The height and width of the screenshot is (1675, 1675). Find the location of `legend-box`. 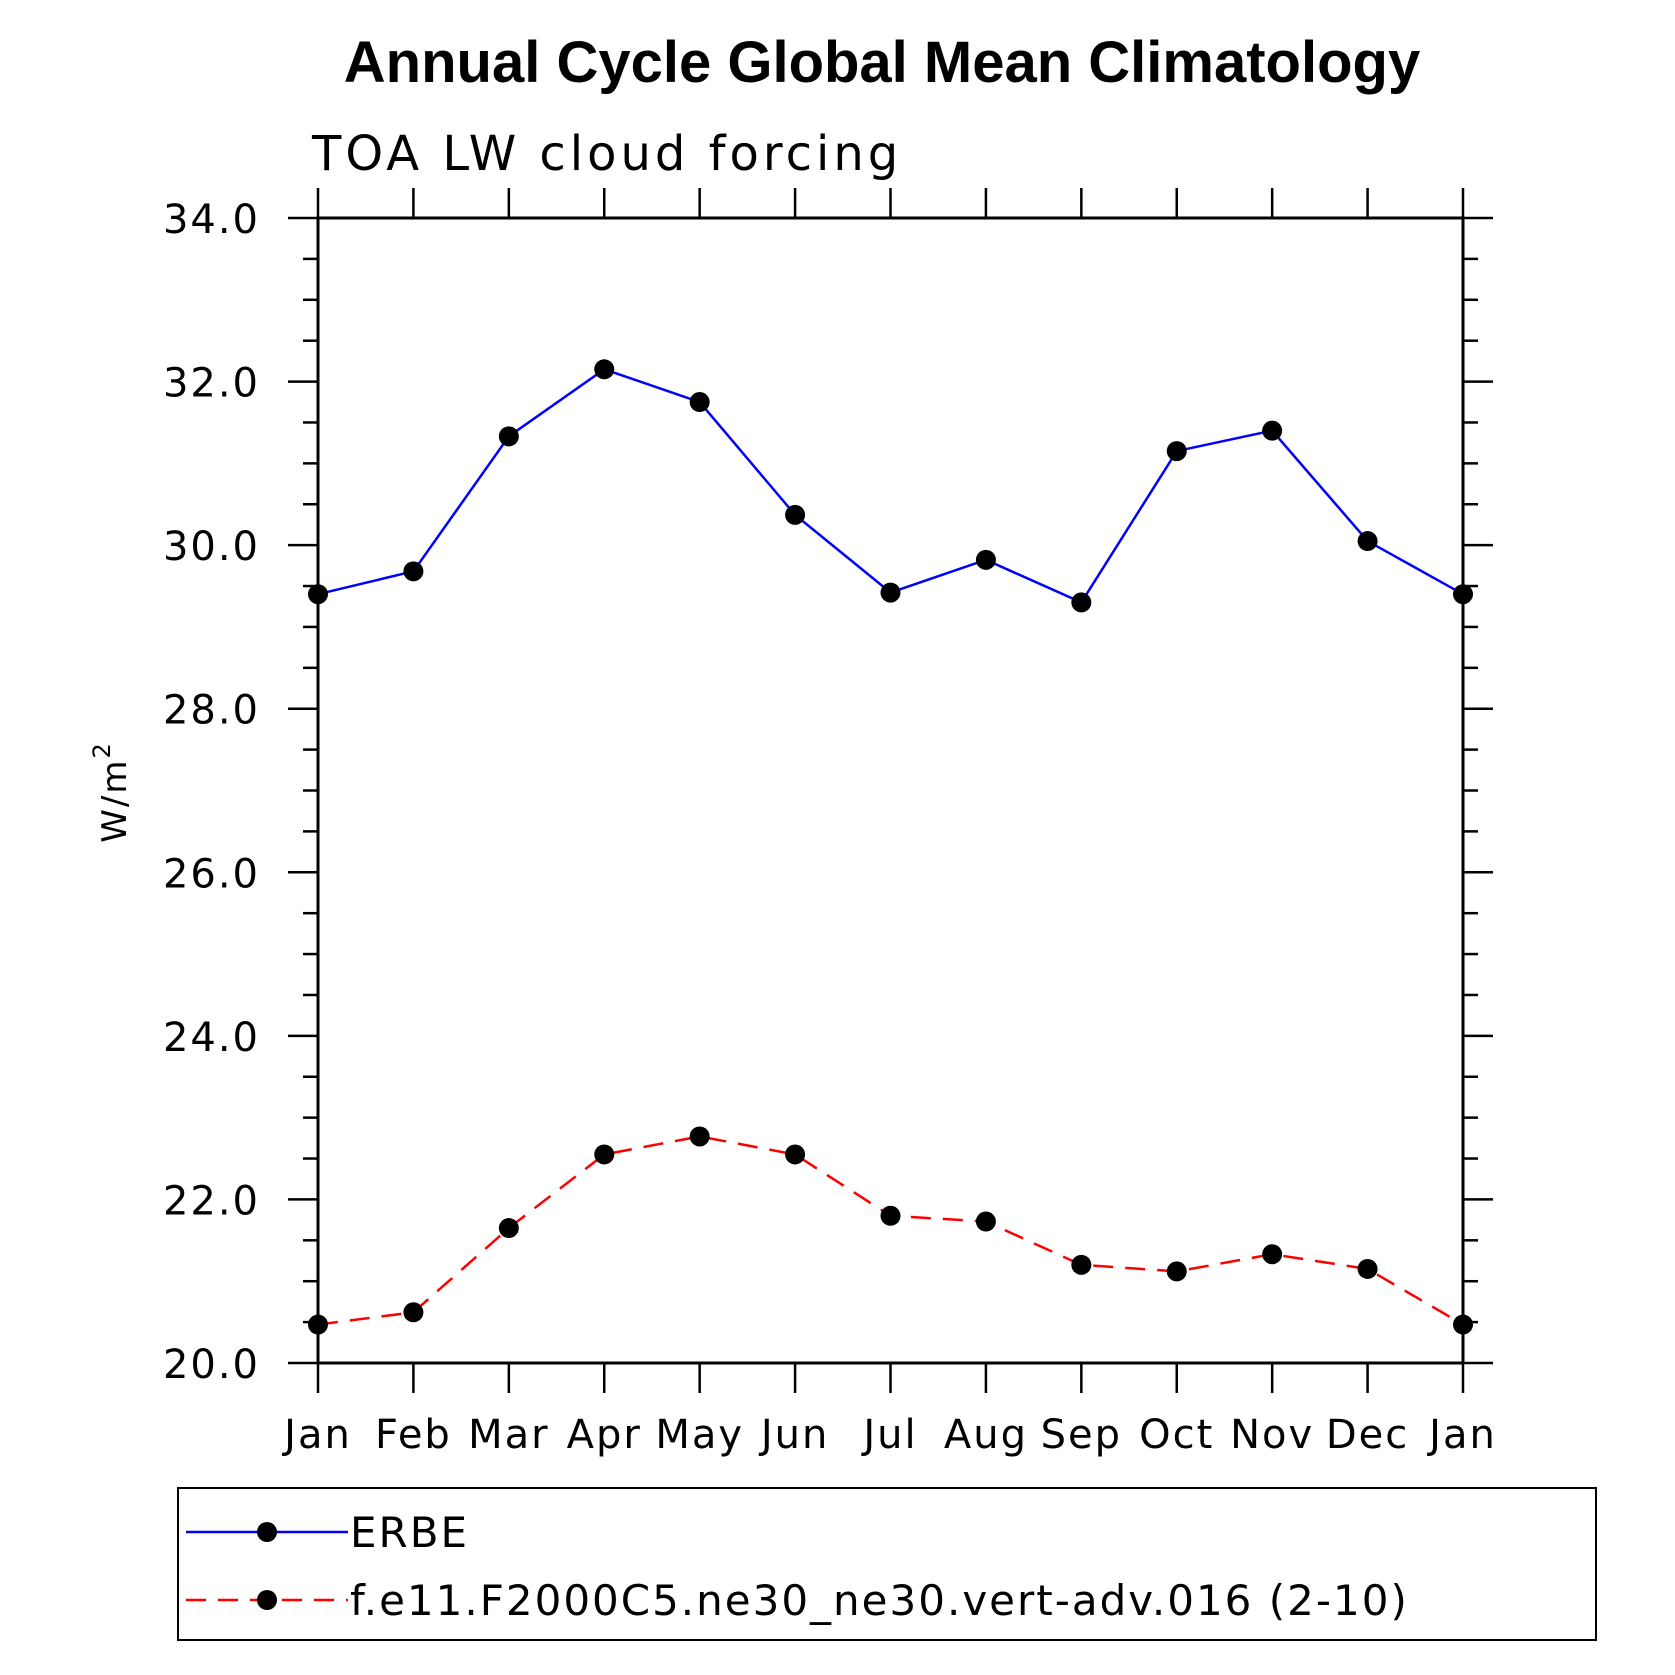

legend-box is located at coordinates (887, 1564).